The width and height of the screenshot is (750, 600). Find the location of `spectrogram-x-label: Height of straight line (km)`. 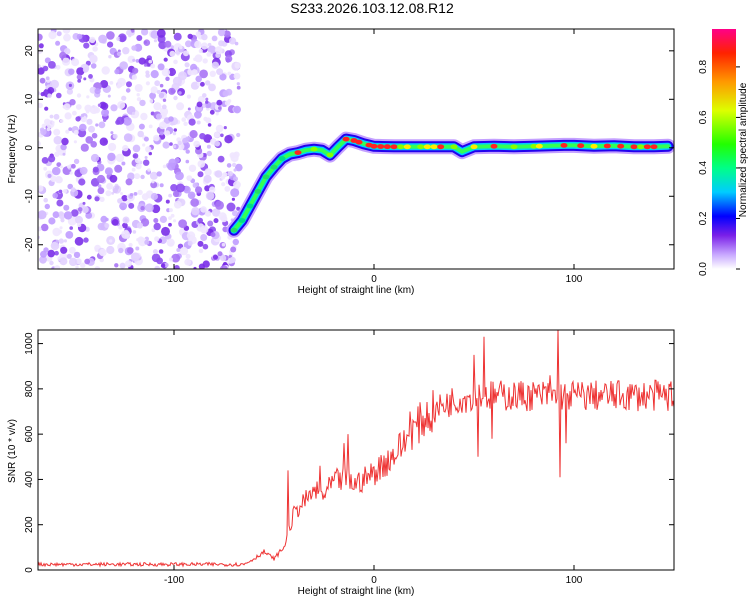

spectrogram-x-label: Height of straight line (km) is located at coordinates (356, 290).